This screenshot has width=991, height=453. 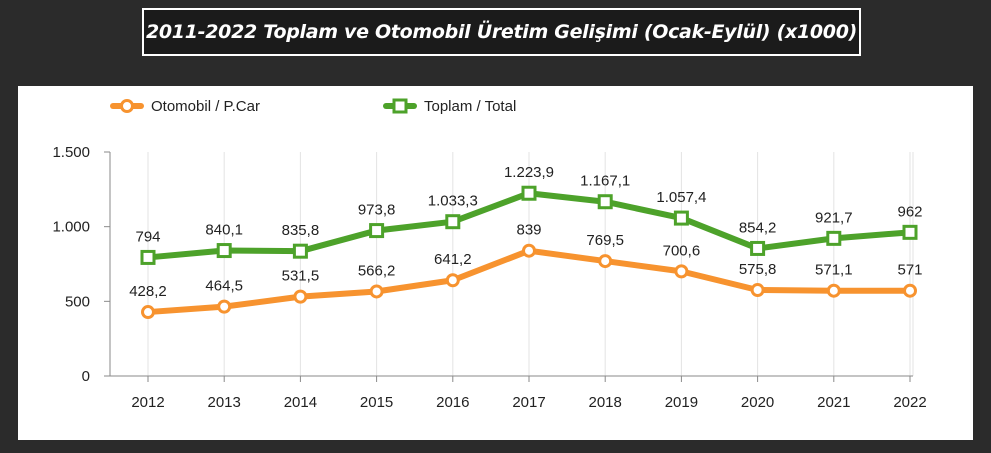 I want to click on y-tick-label: 500, so click(x=77, y=301).